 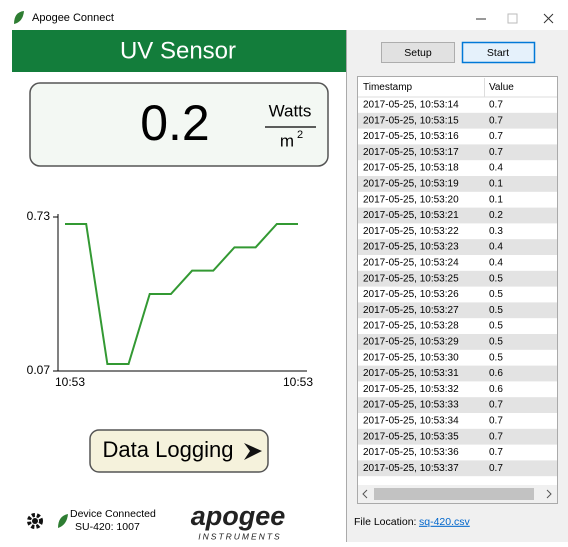 I want to click on data-line, so click(x=181, y=294).